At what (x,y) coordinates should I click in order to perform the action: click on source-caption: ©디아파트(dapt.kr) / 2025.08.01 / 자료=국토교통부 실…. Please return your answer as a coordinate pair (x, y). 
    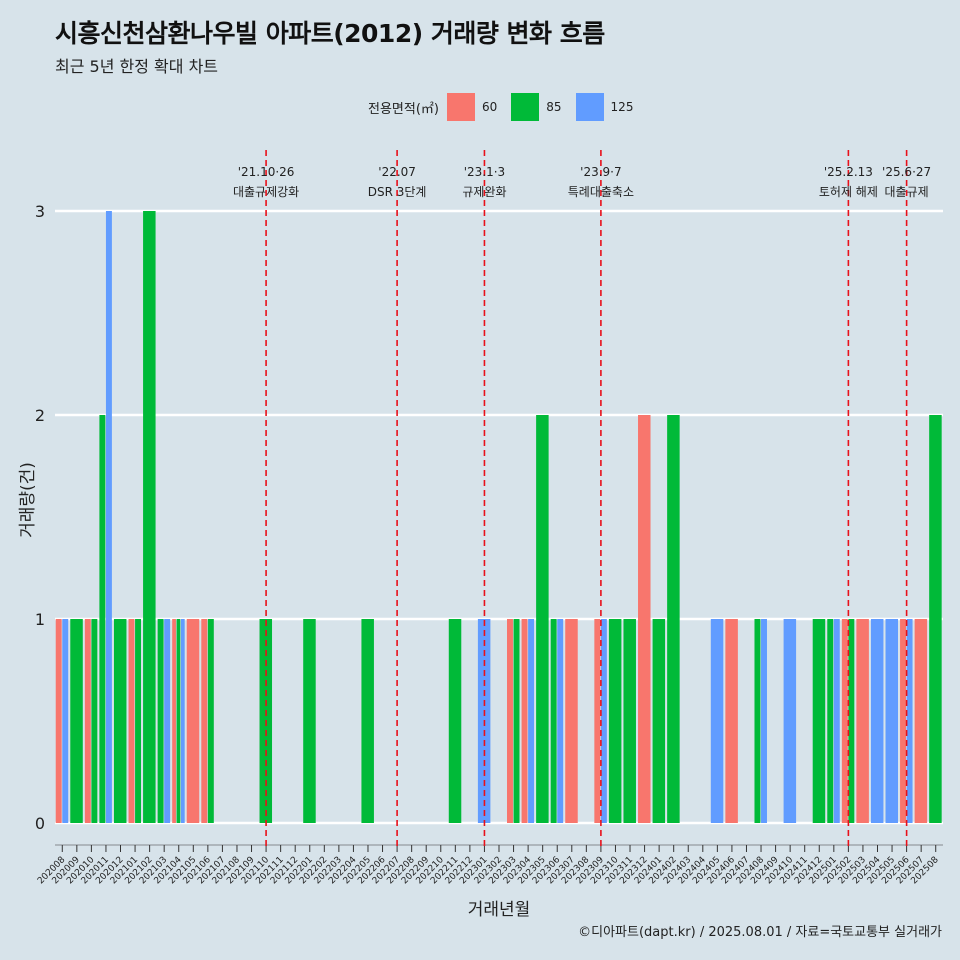
    Looking at the image, I should click on (760, 932).